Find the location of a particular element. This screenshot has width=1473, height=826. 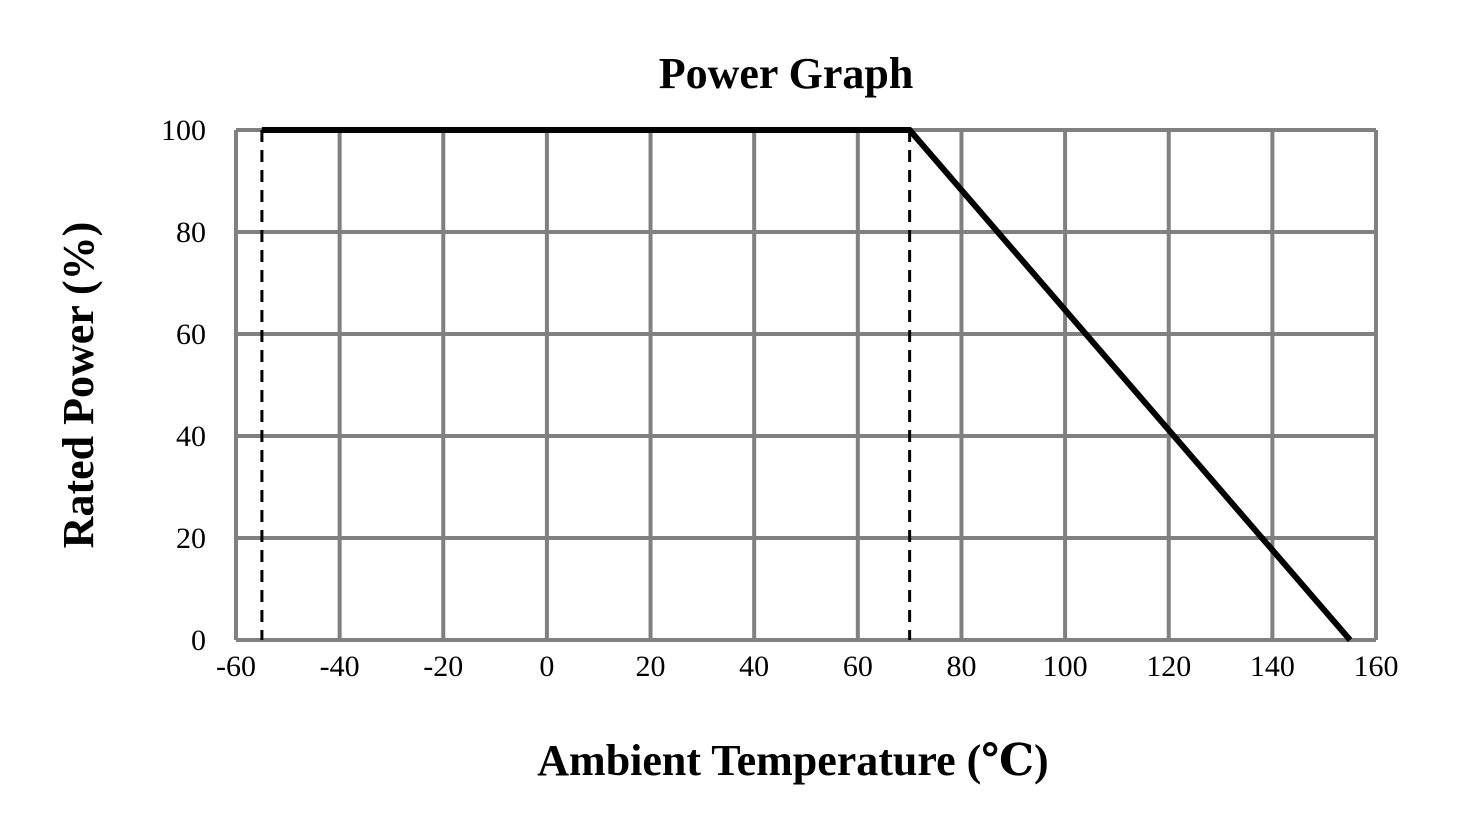

x-tick-label: 40 is located at coordinates (754, 666).